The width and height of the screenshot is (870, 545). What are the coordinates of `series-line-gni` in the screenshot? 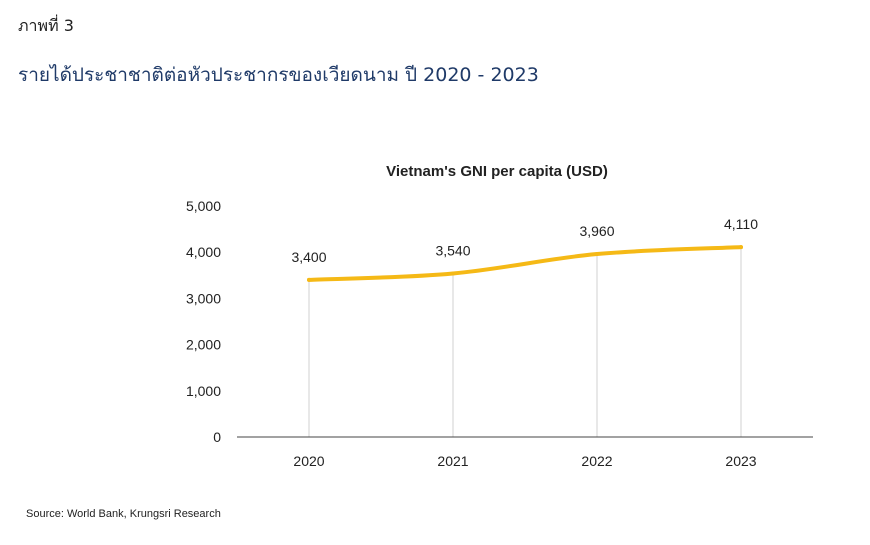 It's located at (525, 263).